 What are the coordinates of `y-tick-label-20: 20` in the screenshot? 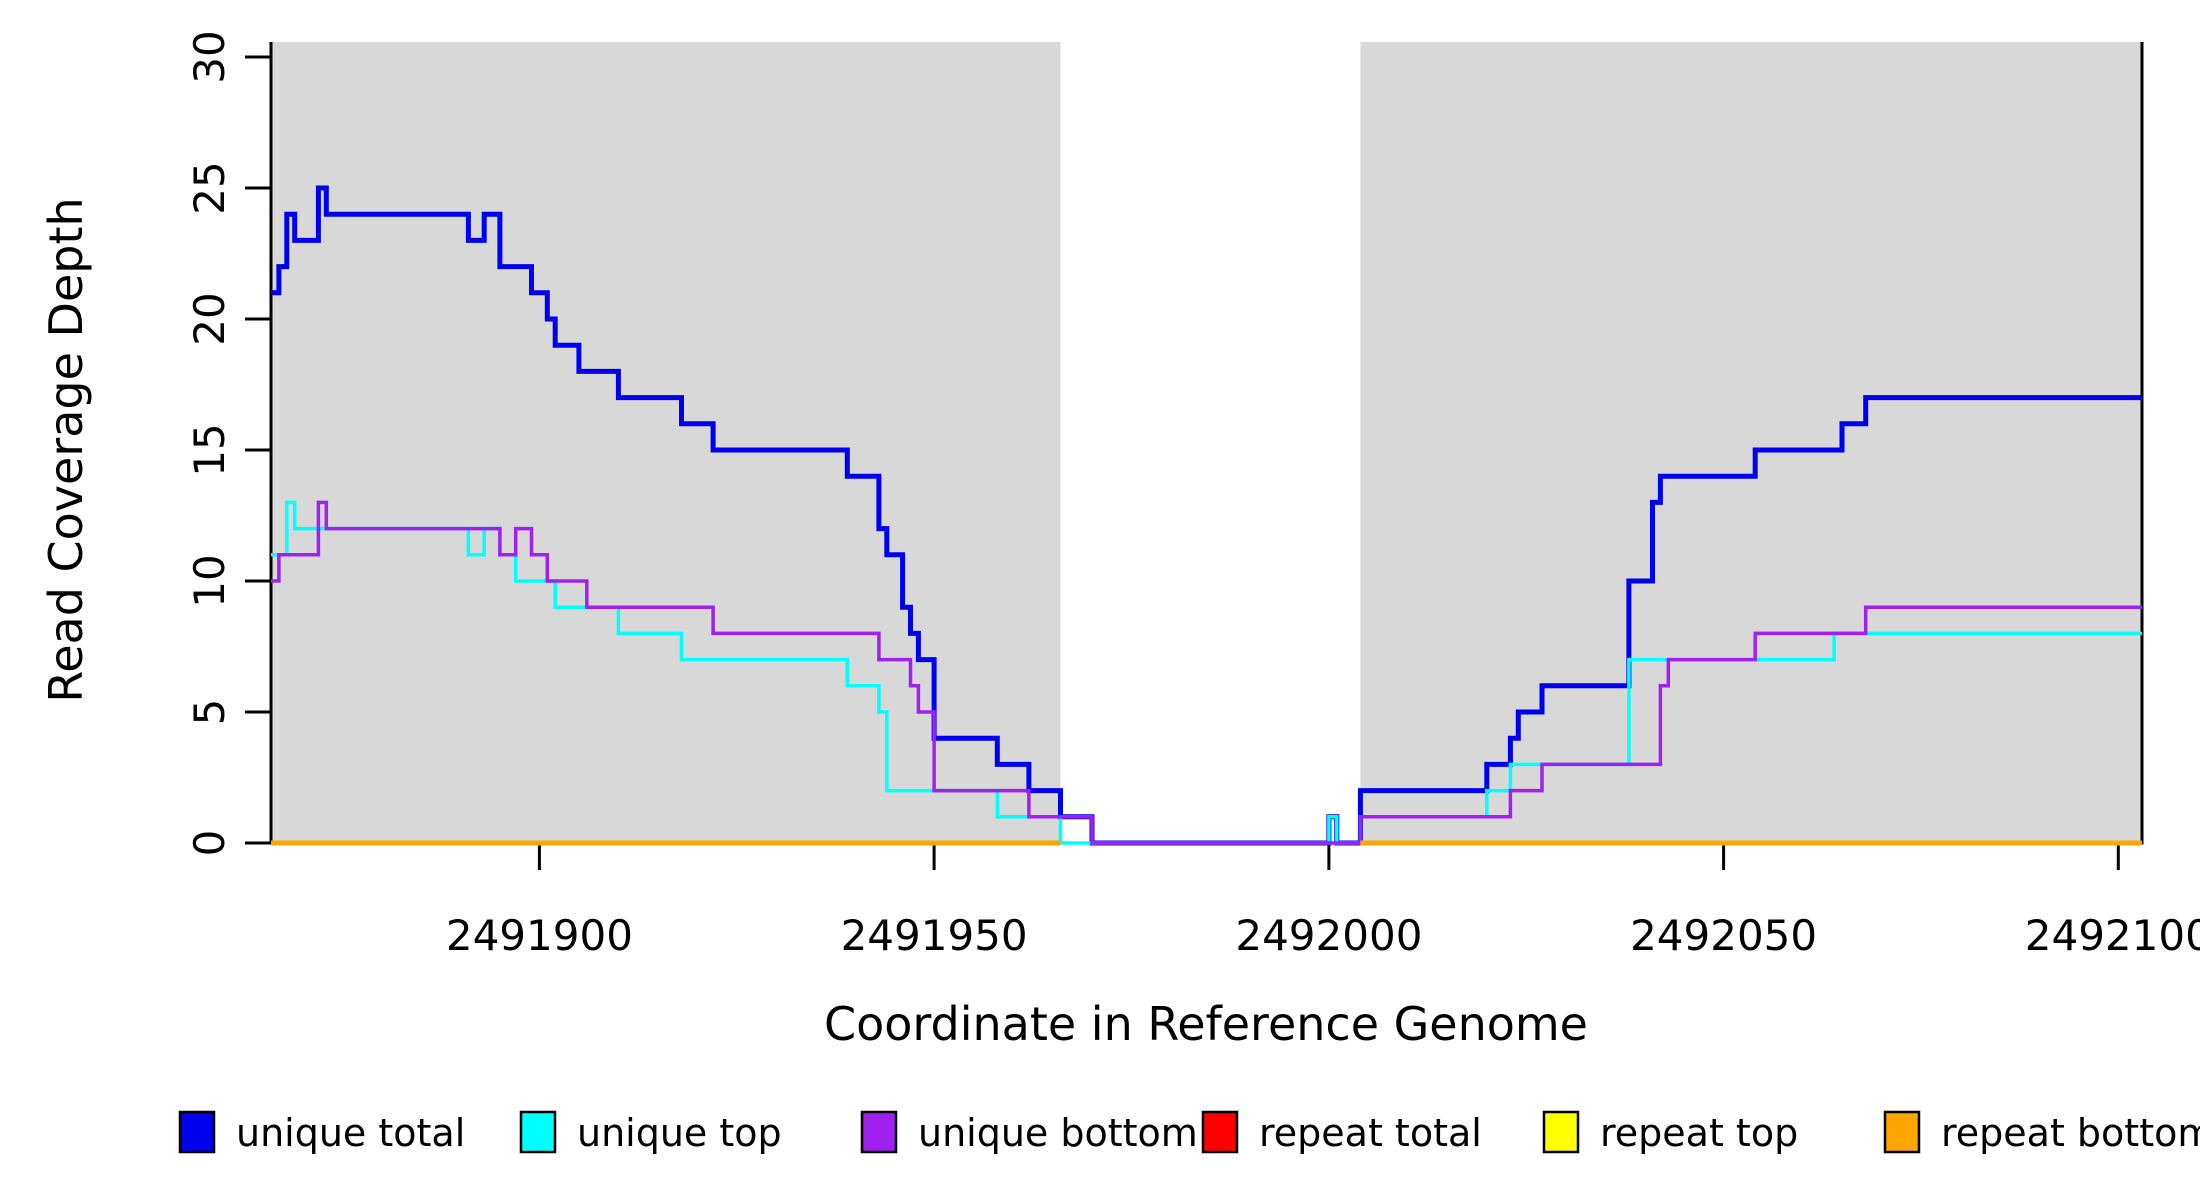 It's located at (209, 318).